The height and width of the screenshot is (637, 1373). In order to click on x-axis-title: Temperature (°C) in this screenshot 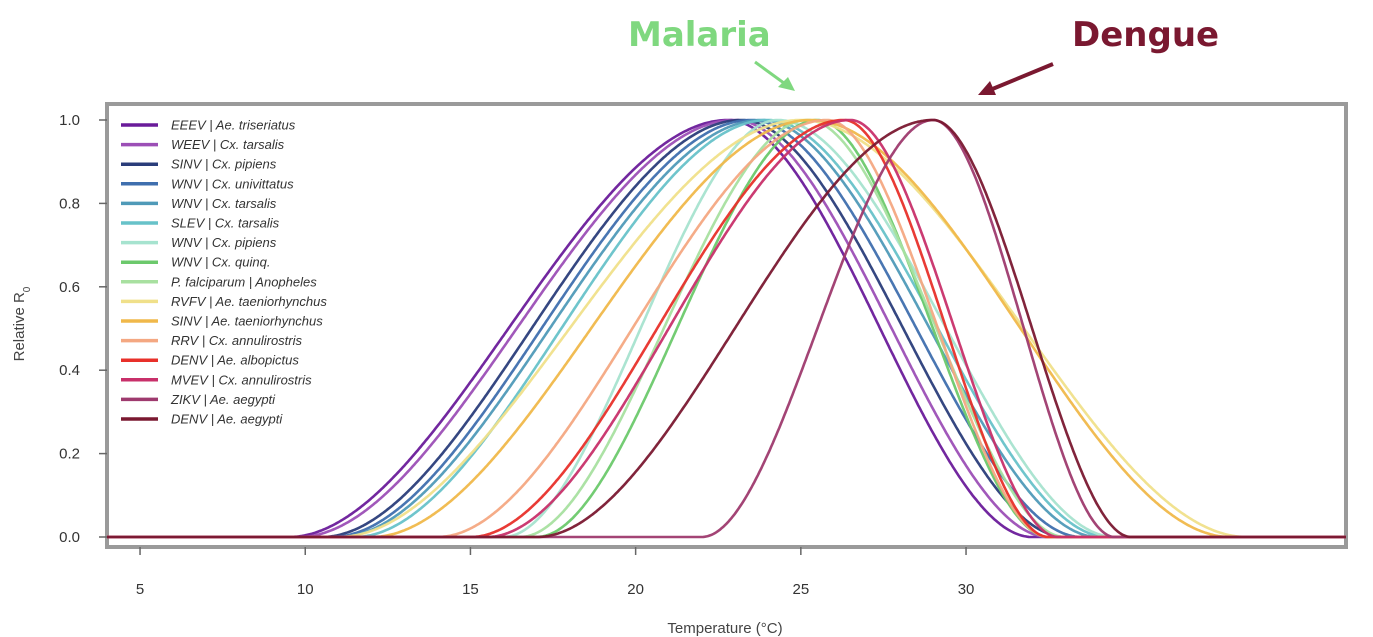, I will do `click(724, 628)`.